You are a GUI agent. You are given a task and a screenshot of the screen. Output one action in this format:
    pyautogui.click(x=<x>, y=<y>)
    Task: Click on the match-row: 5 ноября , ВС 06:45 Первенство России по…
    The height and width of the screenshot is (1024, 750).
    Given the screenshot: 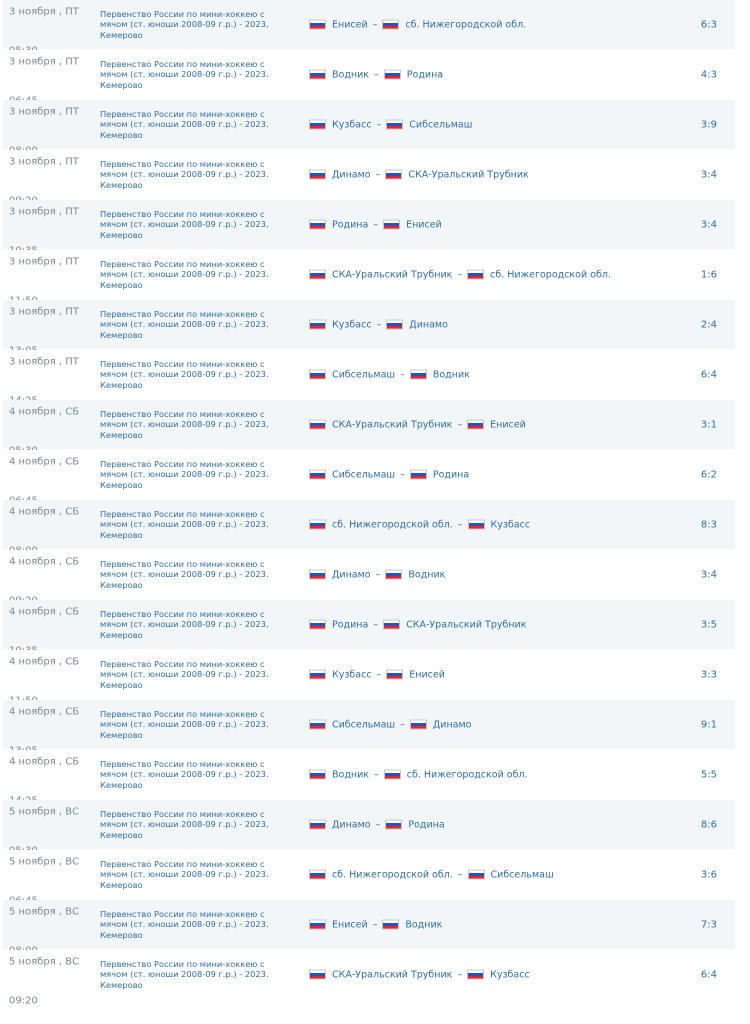 What is the action you would take?
    pyautogui.click(x=369, y=878)
    